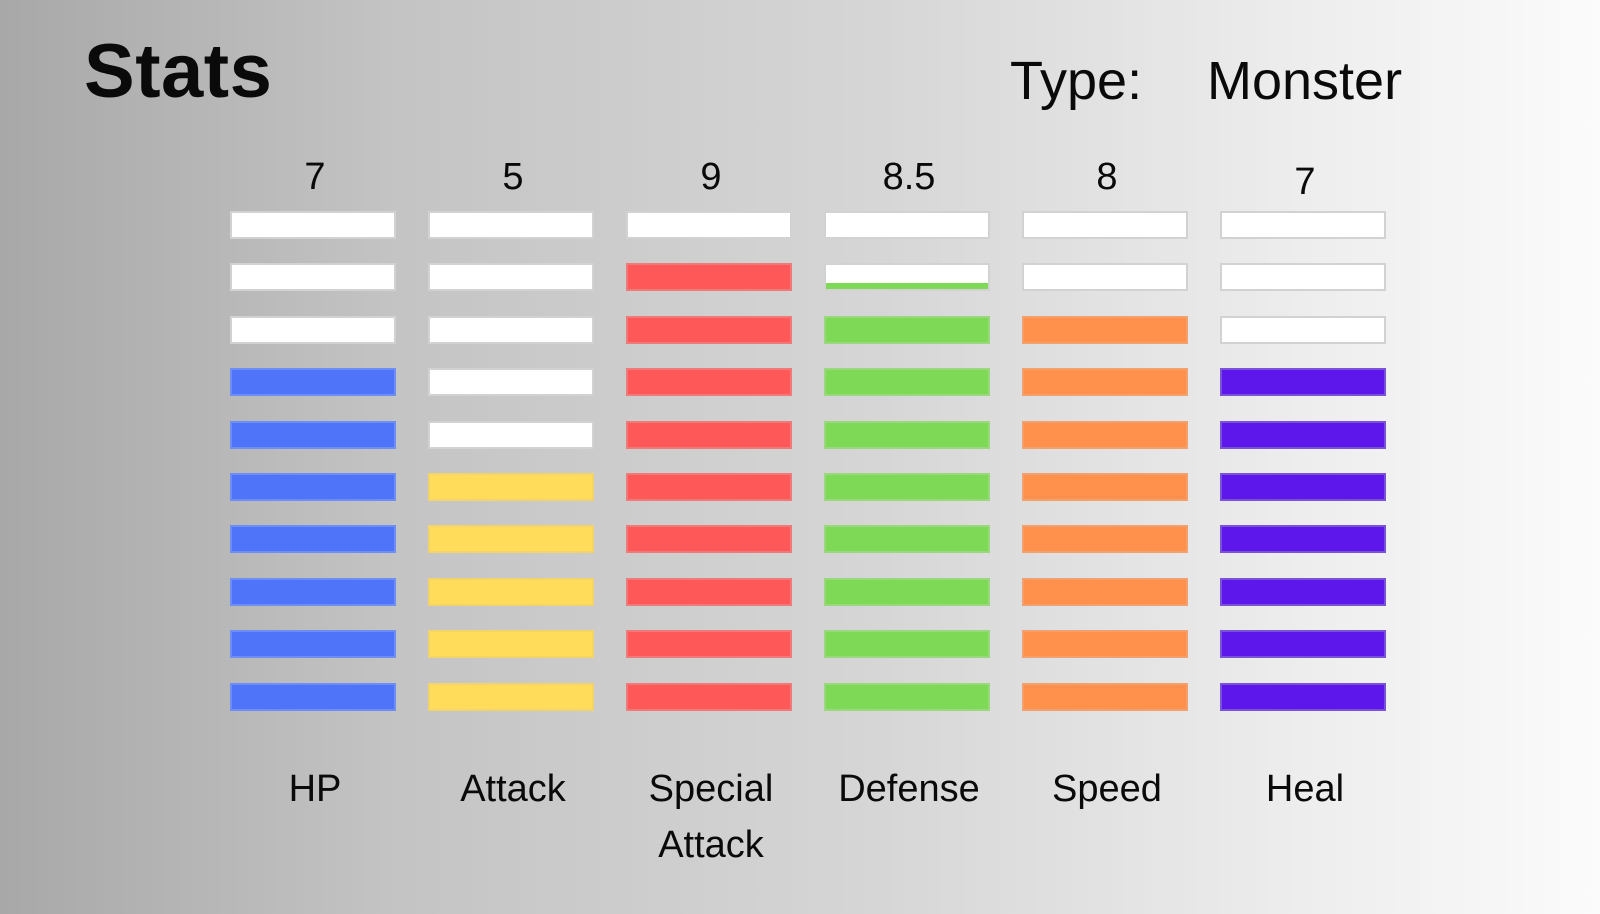 Image resolution: width=1600 pixels, height=914 pixels. Describe the element at coordinates (1107, 789) in the screenshot. I see `stat-label: Speed` at that location.